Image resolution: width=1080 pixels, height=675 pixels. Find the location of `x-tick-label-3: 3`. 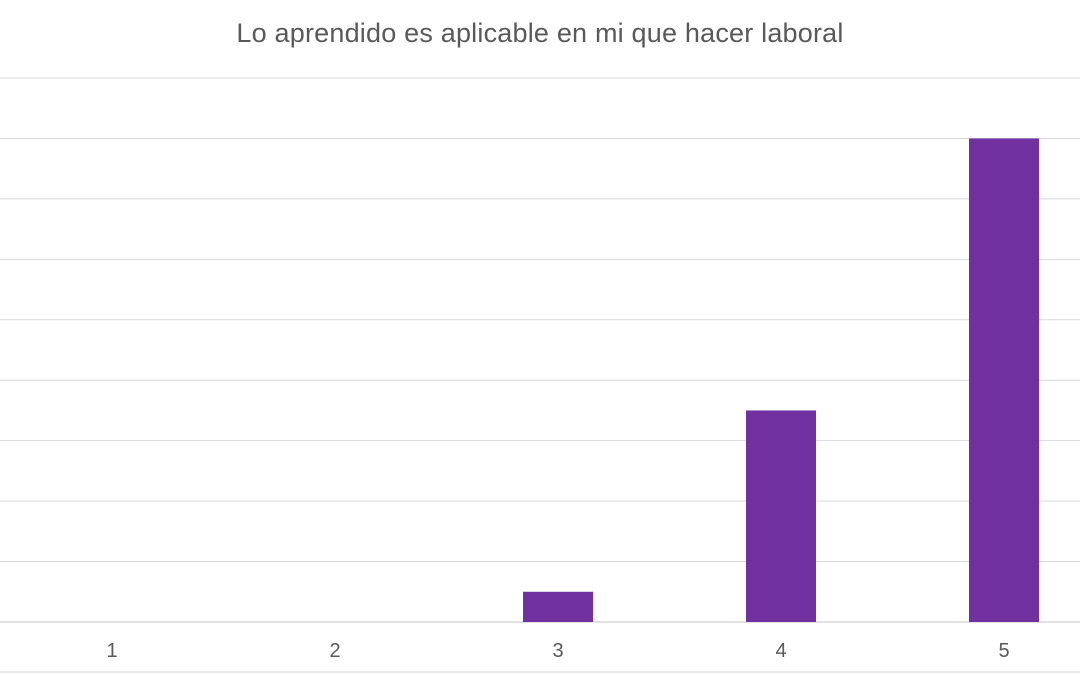

x-tick-label-3: 3 is located at coordinates (557, 651).